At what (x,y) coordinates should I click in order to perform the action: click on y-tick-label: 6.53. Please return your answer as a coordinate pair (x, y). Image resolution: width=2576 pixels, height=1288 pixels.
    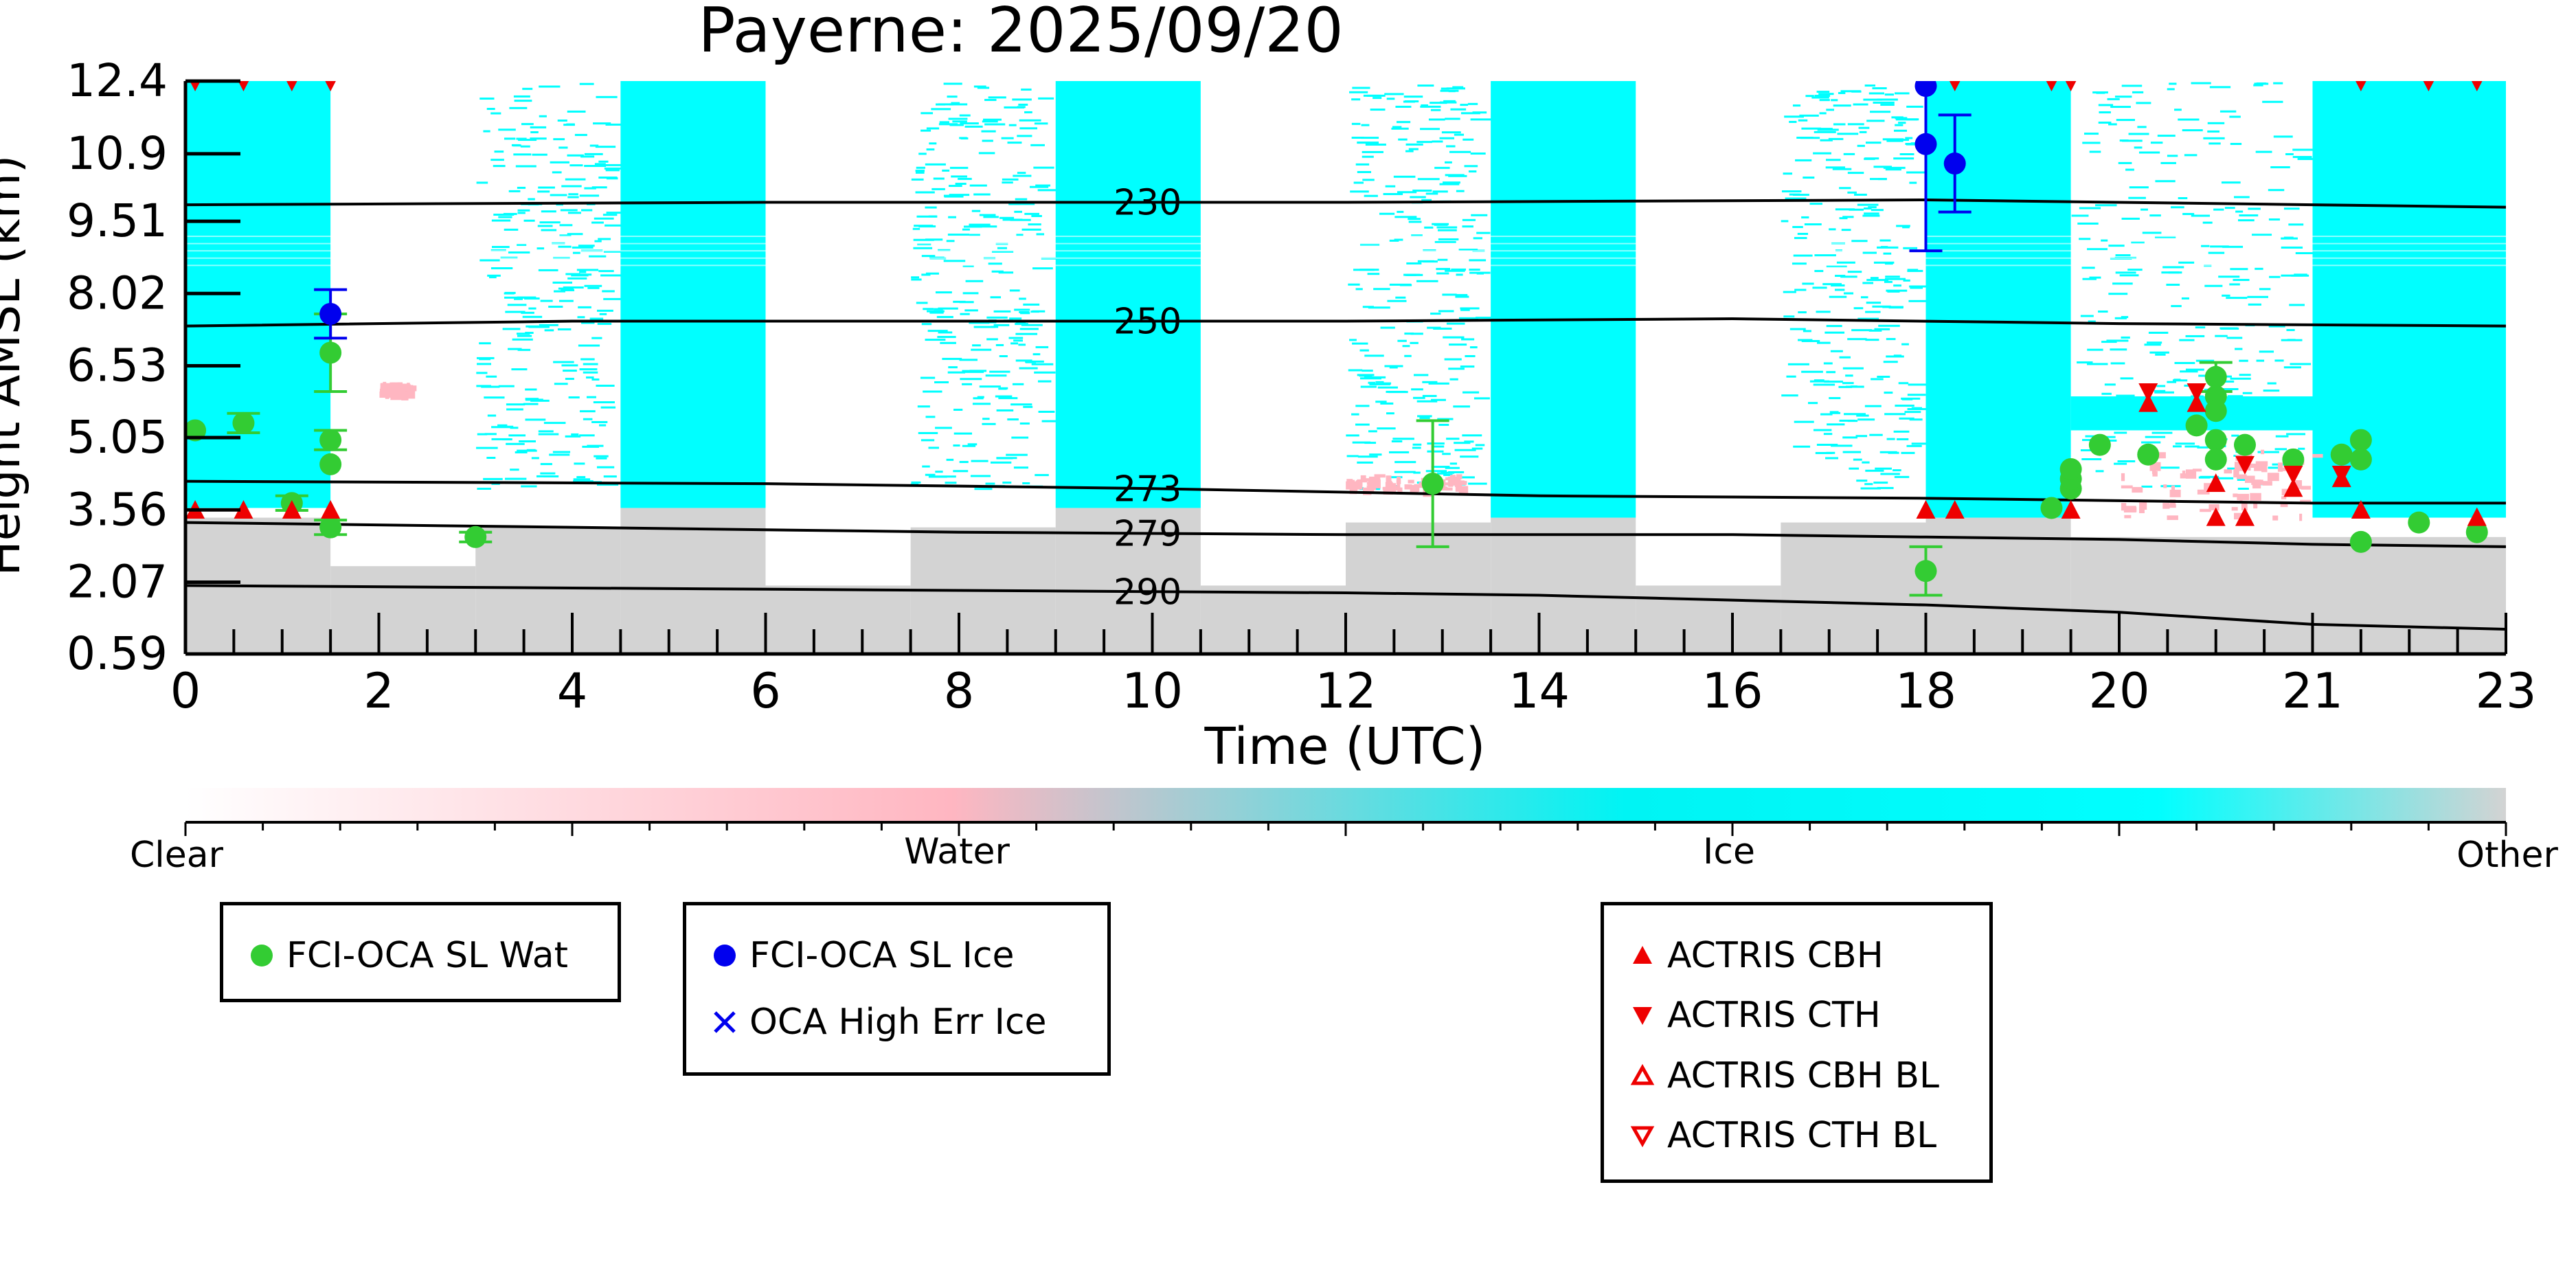
    Looking at the image, I should click on (117, 365).